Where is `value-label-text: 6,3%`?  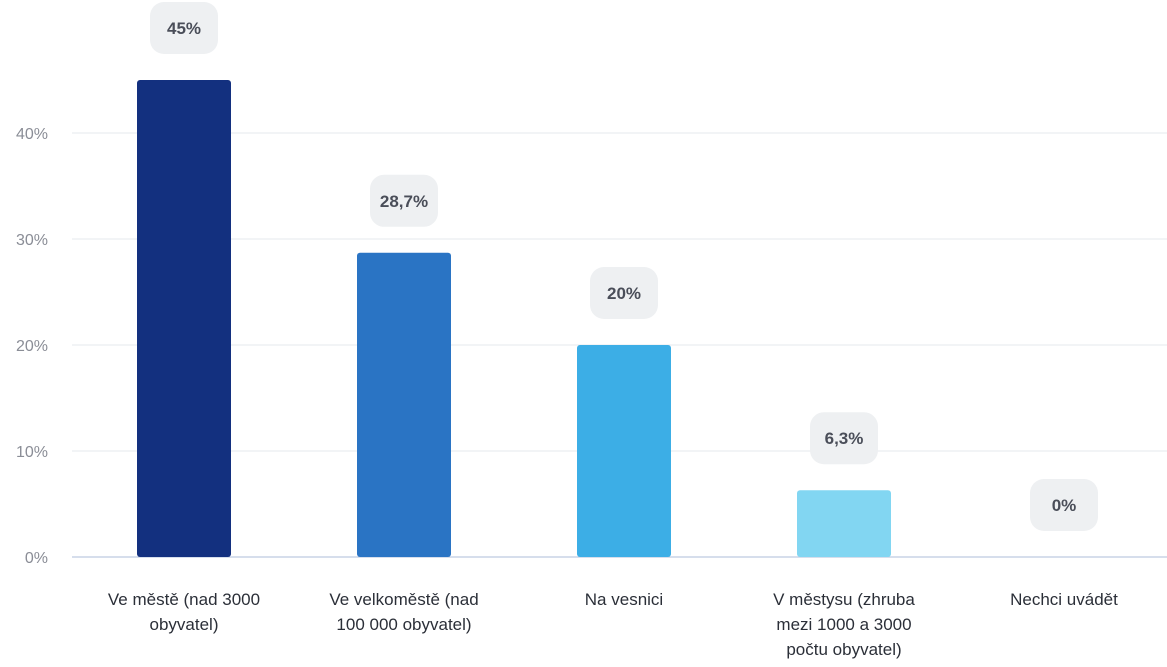 value-label-text: 6,3% is located at coordinates (844, 438).